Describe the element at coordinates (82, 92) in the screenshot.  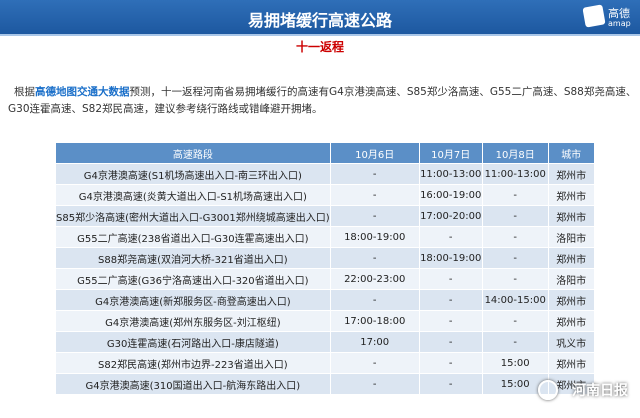
I see `highlight: 高德地图交通大数据` at that location.